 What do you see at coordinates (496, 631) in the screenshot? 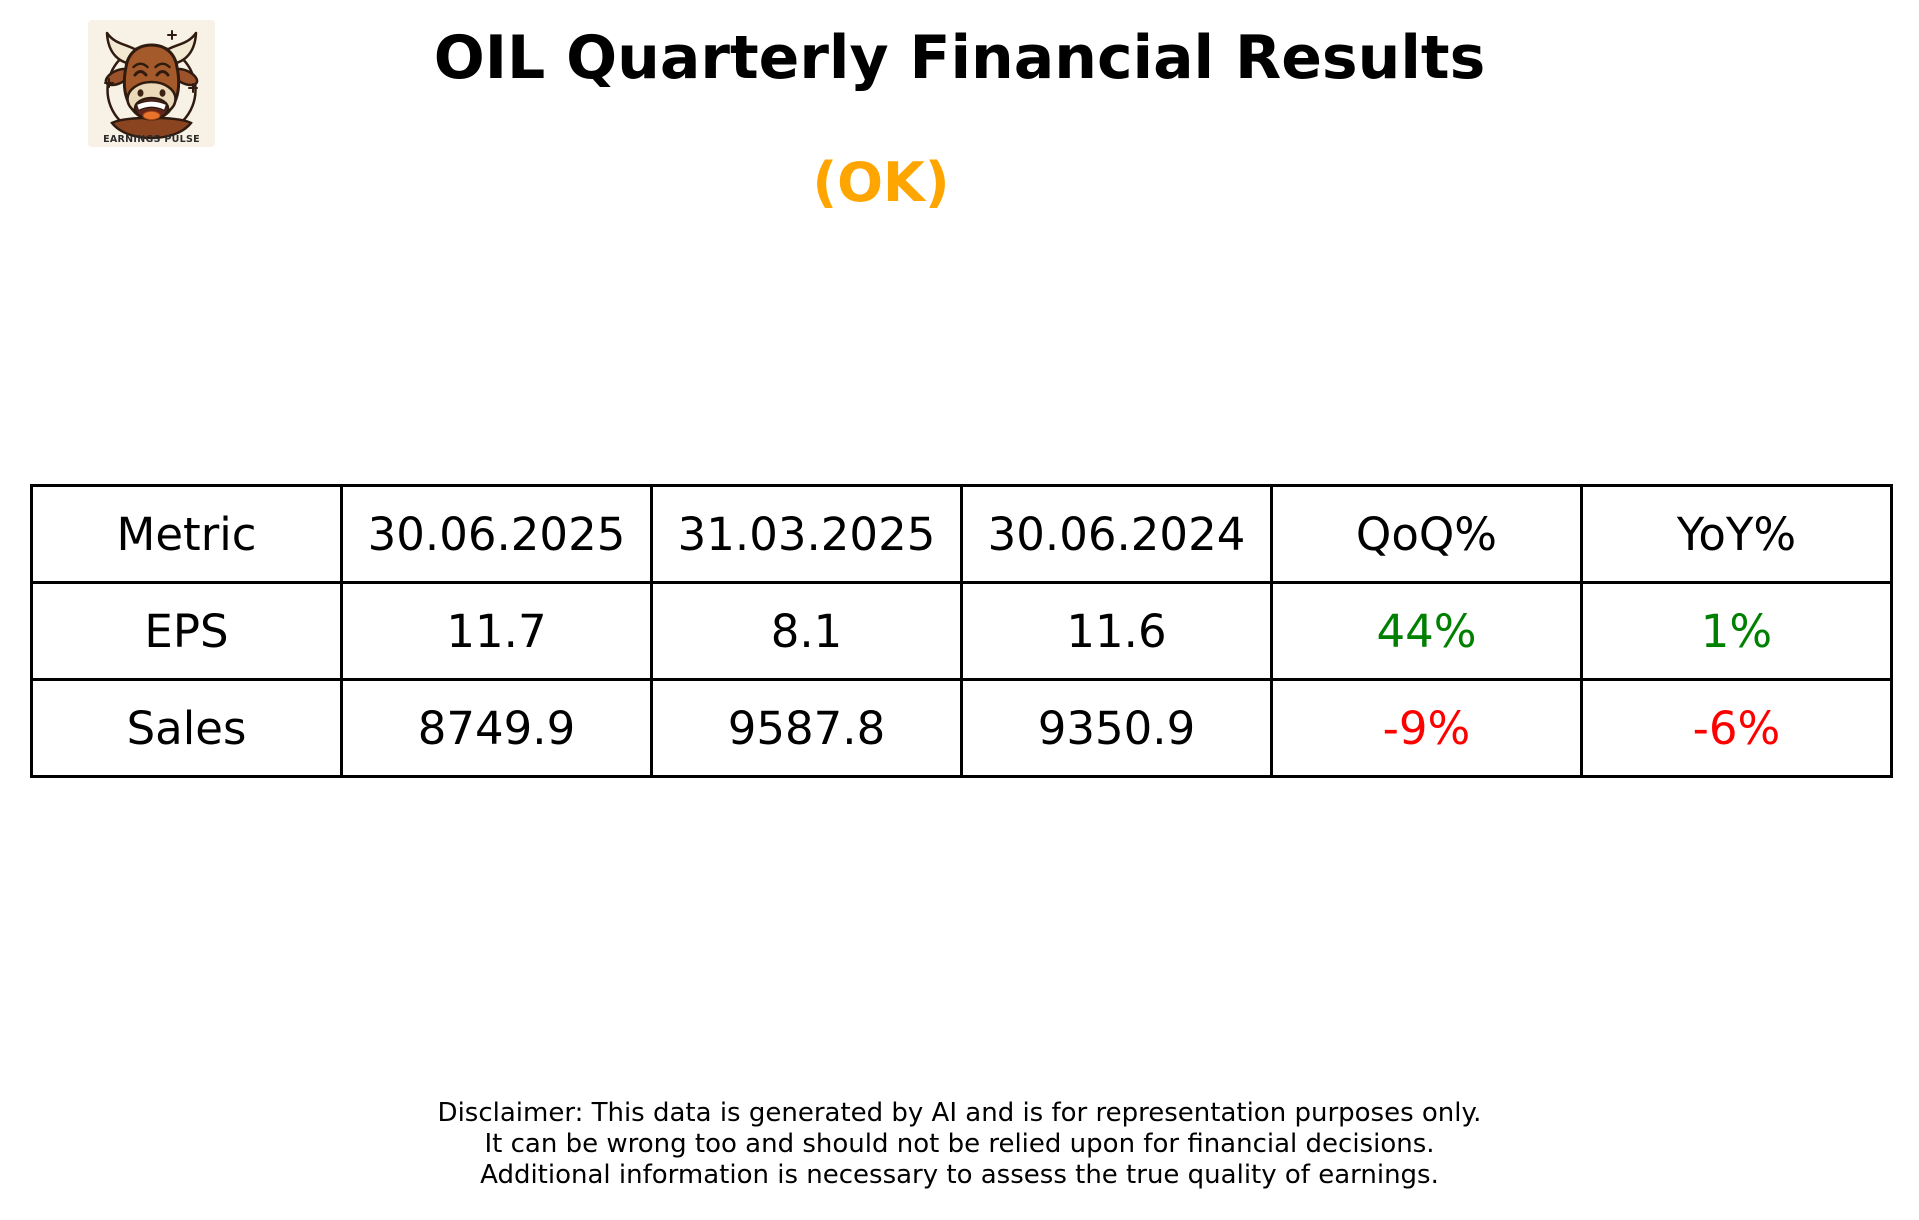
I see `cell-eps-current: 11.7` at bounding box center [496, 631].